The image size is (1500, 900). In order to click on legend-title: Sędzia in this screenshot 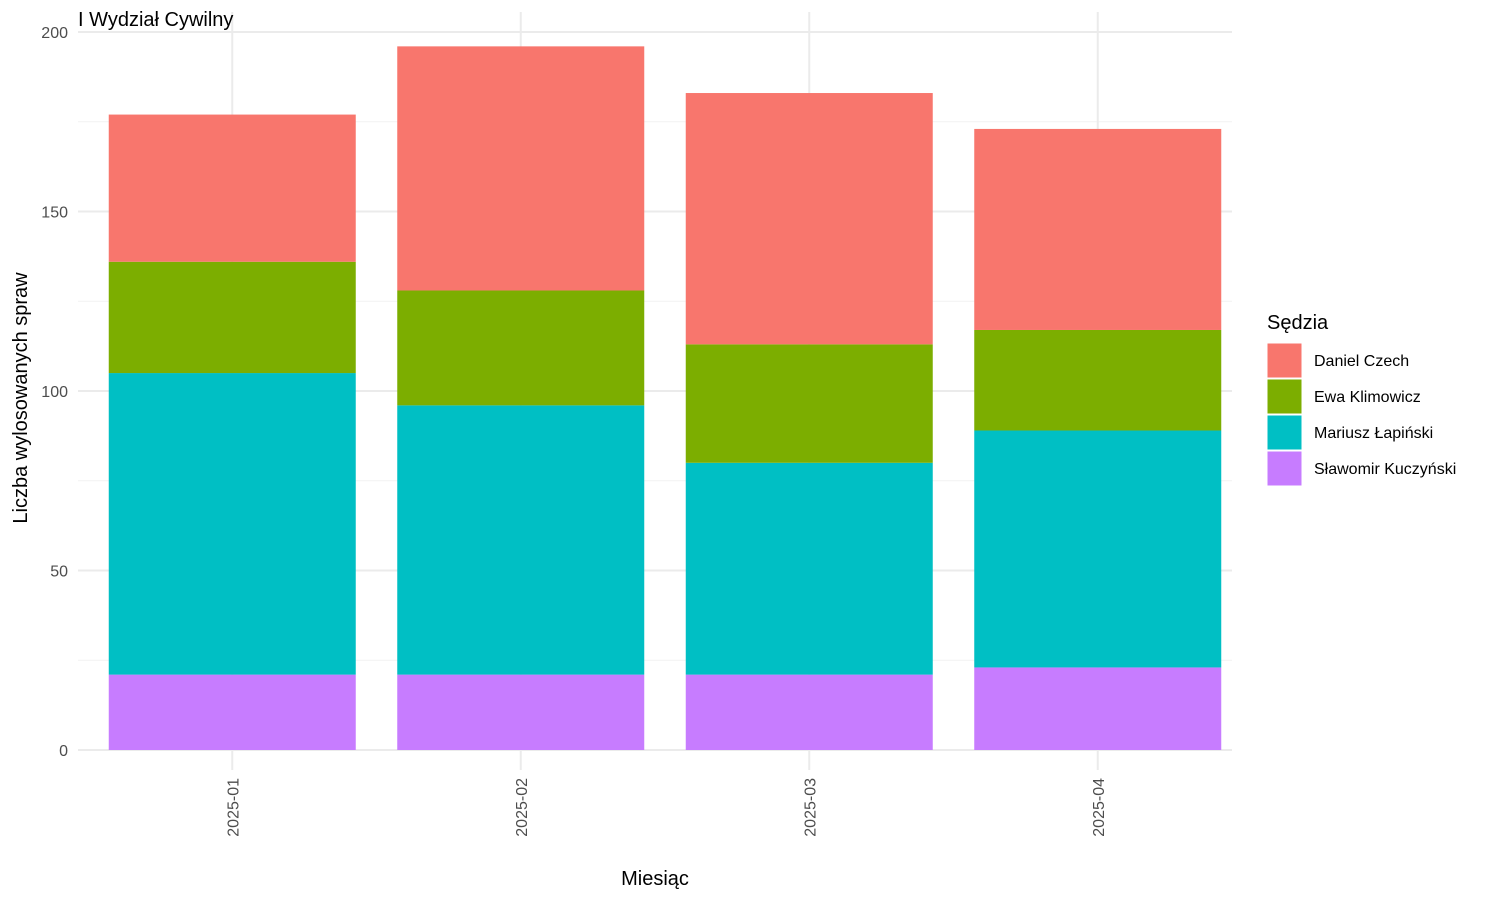, I will do `click(1298, 323)`.